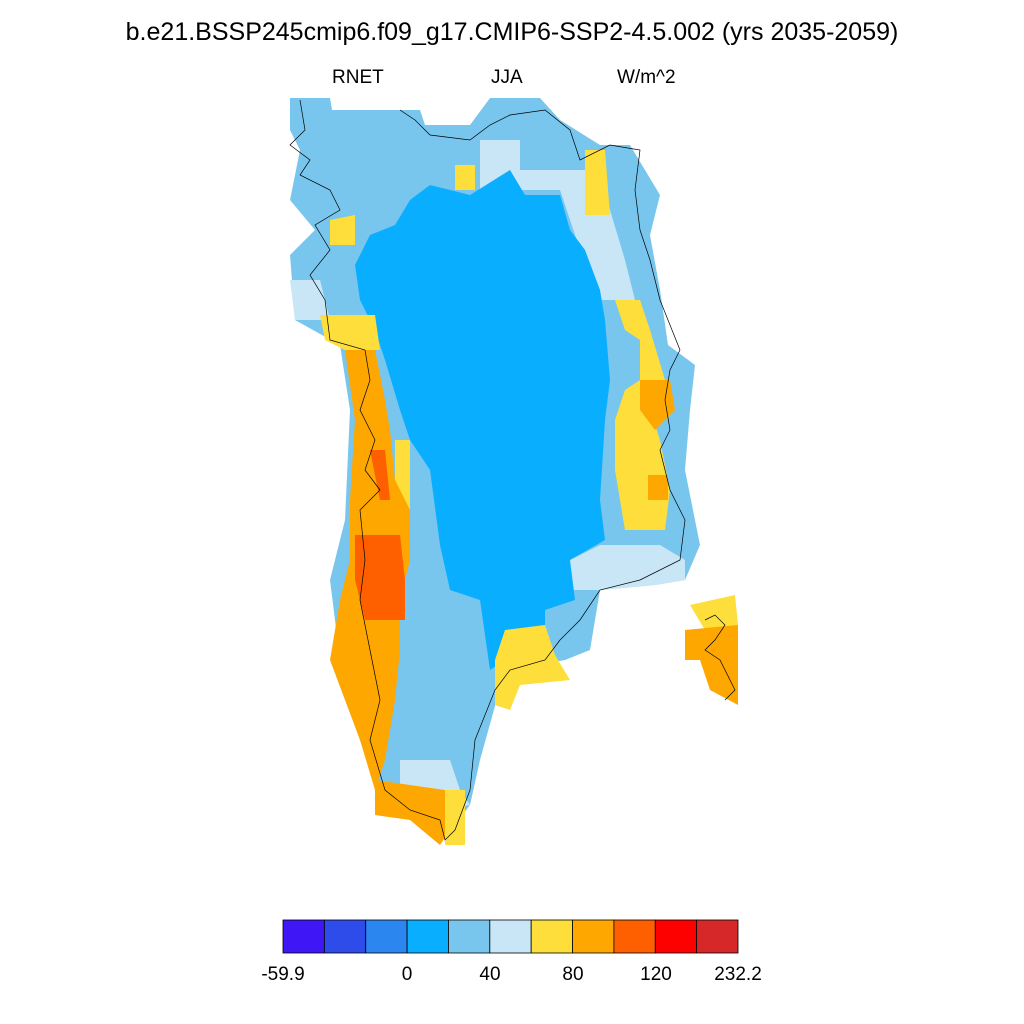 The image size is (1024, 1024). What do you see at coordinates (455, 817) in the screenshot?
I see `south-tip-warm` at bounding box center [455, 817].